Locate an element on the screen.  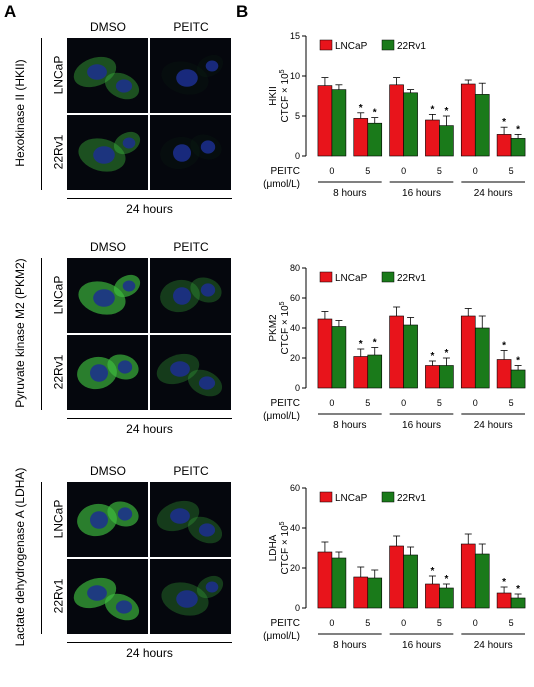
y-tick-label: 10 is located at coordinates (295, 76).